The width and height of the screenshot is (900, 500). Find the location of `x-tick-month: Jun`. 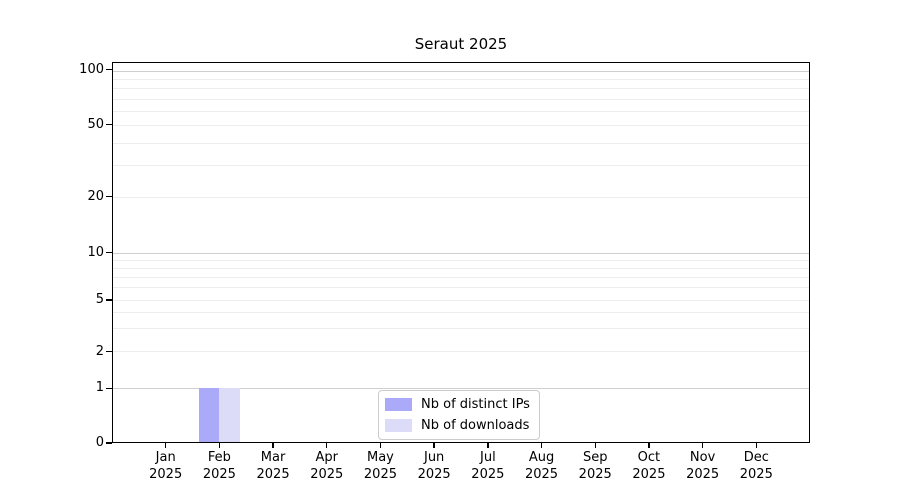

x-tick-month: Jun is located at coordinates (434, 457).